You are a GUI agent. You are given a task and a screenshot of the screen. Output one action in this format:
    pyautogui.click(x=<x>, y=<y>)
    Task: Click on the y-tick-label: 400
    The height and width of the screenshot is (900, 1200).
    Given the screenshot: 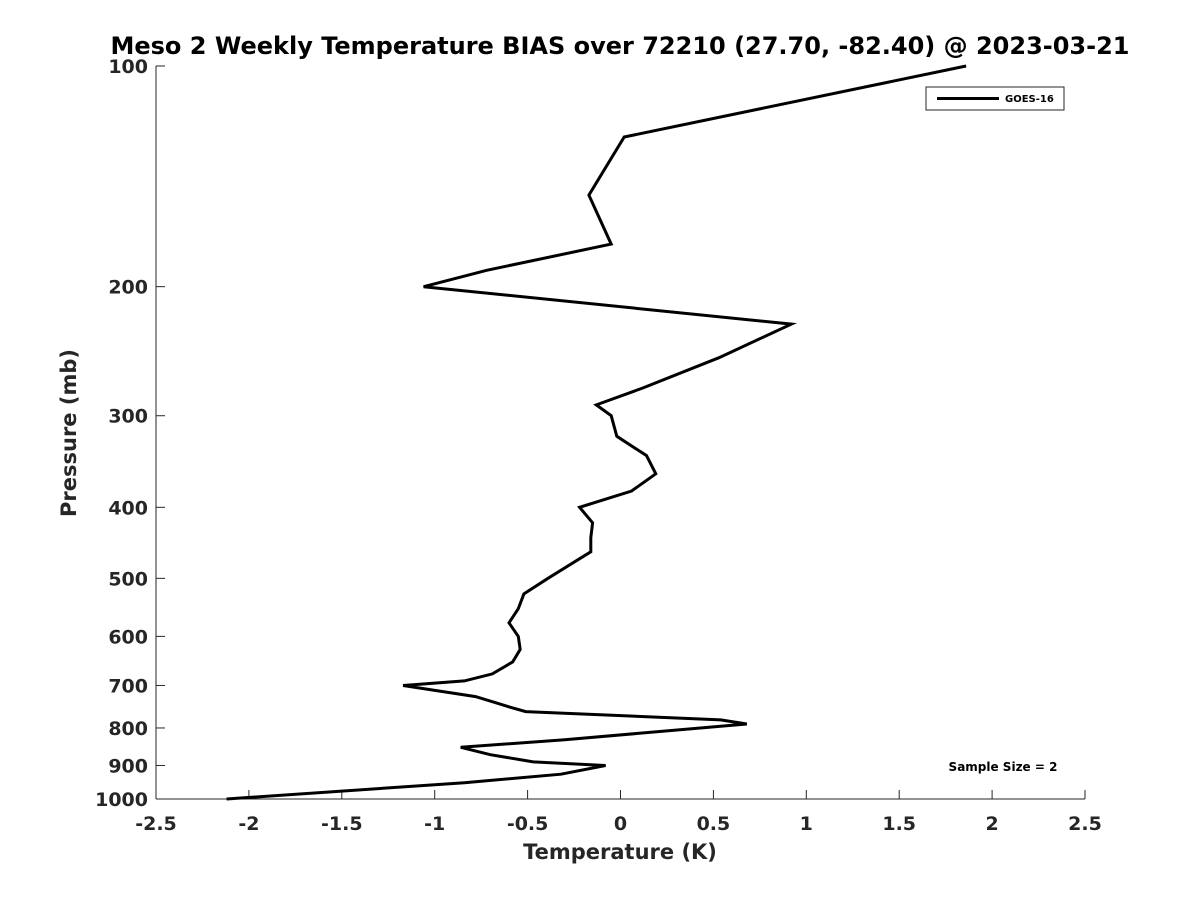 What is the action you would take?
    pyautogui.click(x=128, y=508)
    